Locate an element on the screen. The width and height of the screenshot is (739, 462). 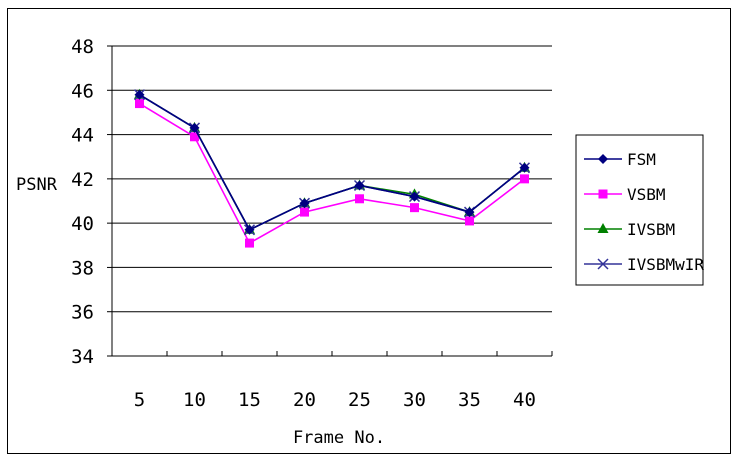
x-tick-label-20: 20 is located at coordinates (304, 400).